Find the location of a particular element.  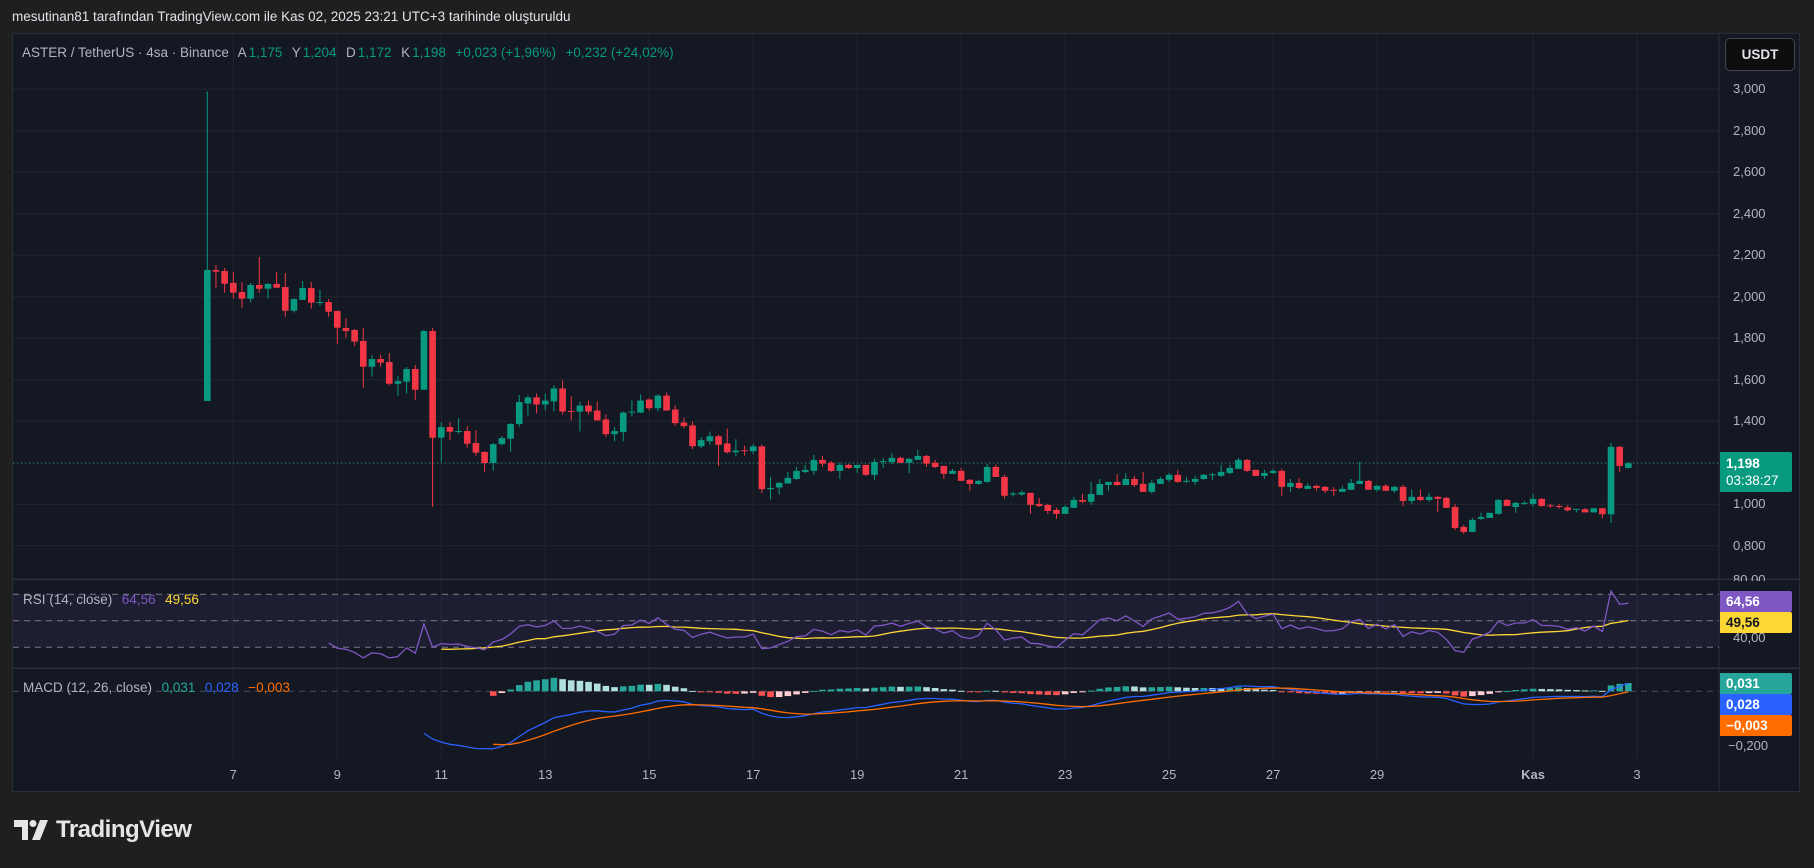

time-axis-label: 19 is located at coordinates (857, 774).